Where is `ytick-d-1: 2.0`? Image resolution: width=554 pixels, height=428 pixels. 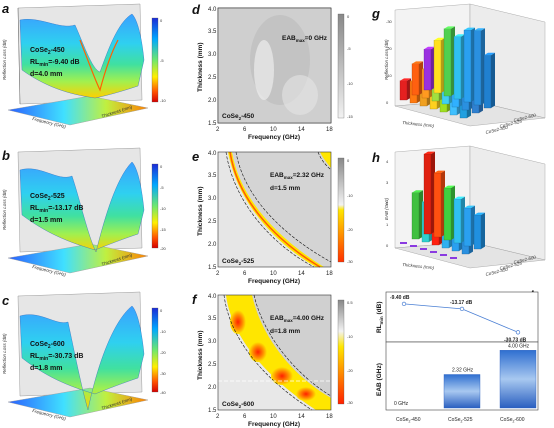 ytick-d-1: 2.0 is located at coordinates (212, 101).